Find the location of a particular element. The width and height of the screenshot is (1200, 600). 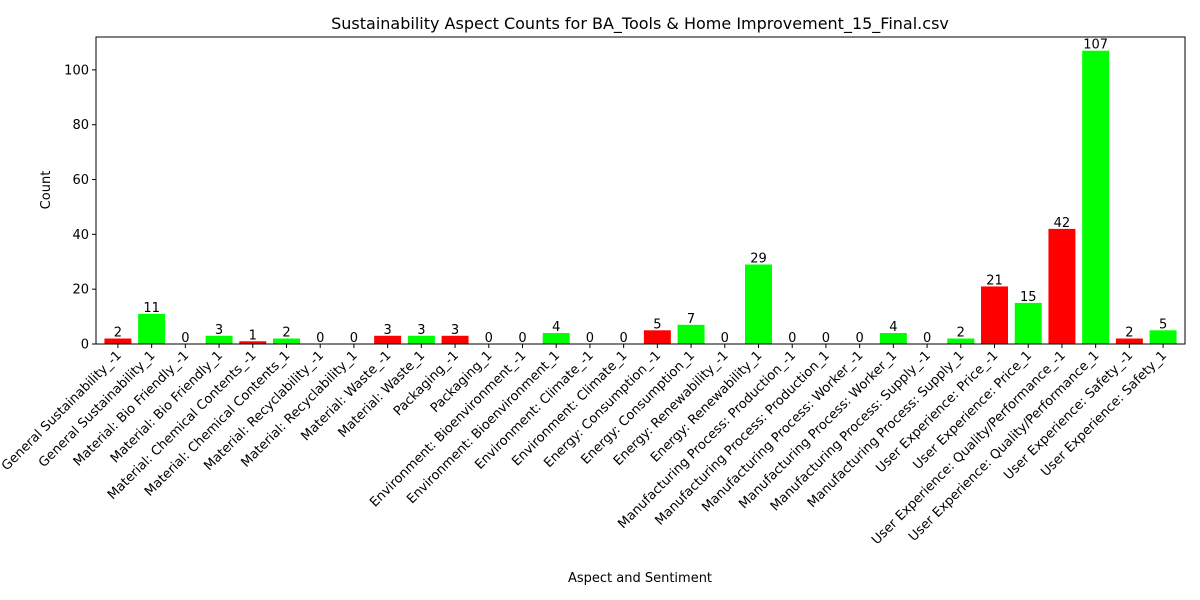

y-tick-label: 60 is located at coordinates (80, 180).